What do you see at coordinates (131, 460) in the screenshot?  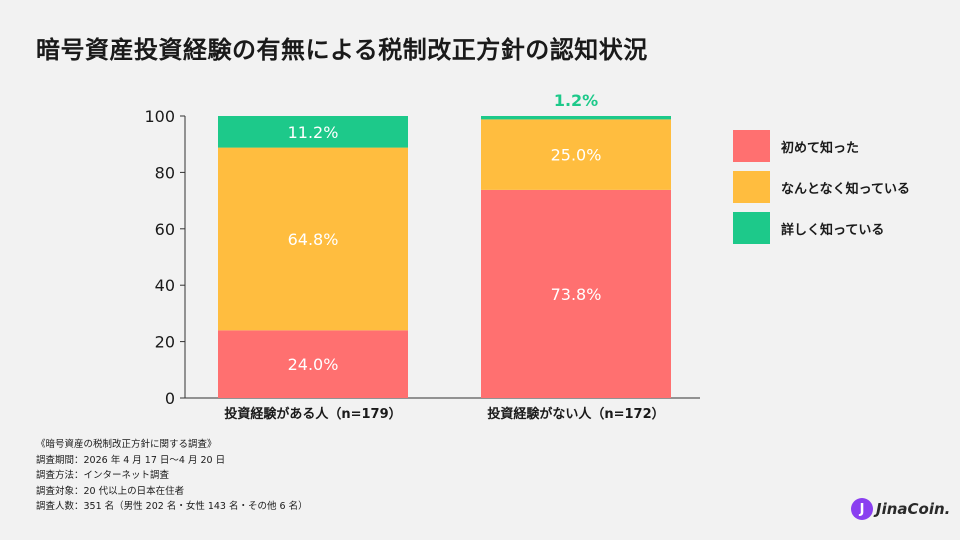 I see `survey-note-period: 調査期間：2026 年 4 月 17 日〜4 月 20 日` at bounding box center [131, 460].